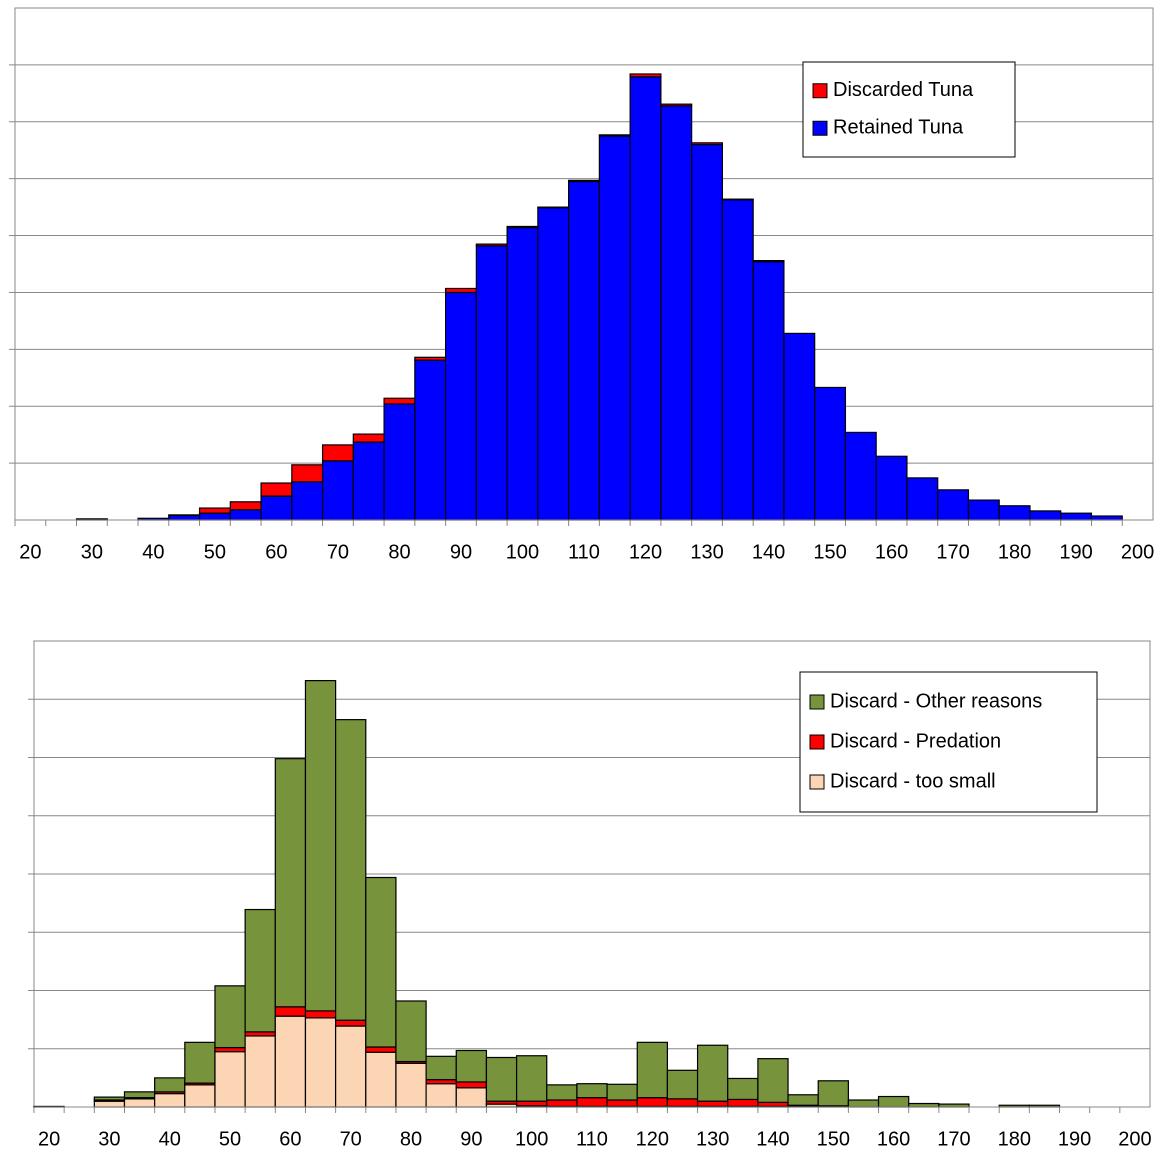 The height and width of the screenshot is (1155, 1166). I want to click on x-tick-label: 90, so click(461, 552).